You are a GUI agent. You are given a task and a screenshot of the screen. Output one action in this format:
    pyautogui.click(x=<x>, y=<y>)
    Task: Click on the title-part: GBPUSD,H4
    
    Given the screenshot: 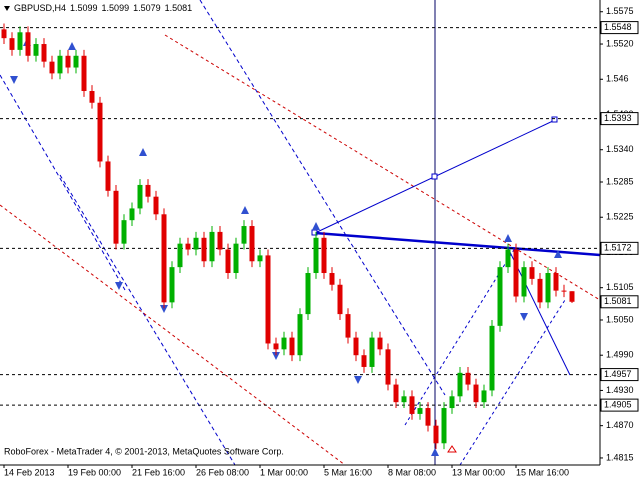 What is the action you would take?
    pyautogui.click(x=40, y=8)
    